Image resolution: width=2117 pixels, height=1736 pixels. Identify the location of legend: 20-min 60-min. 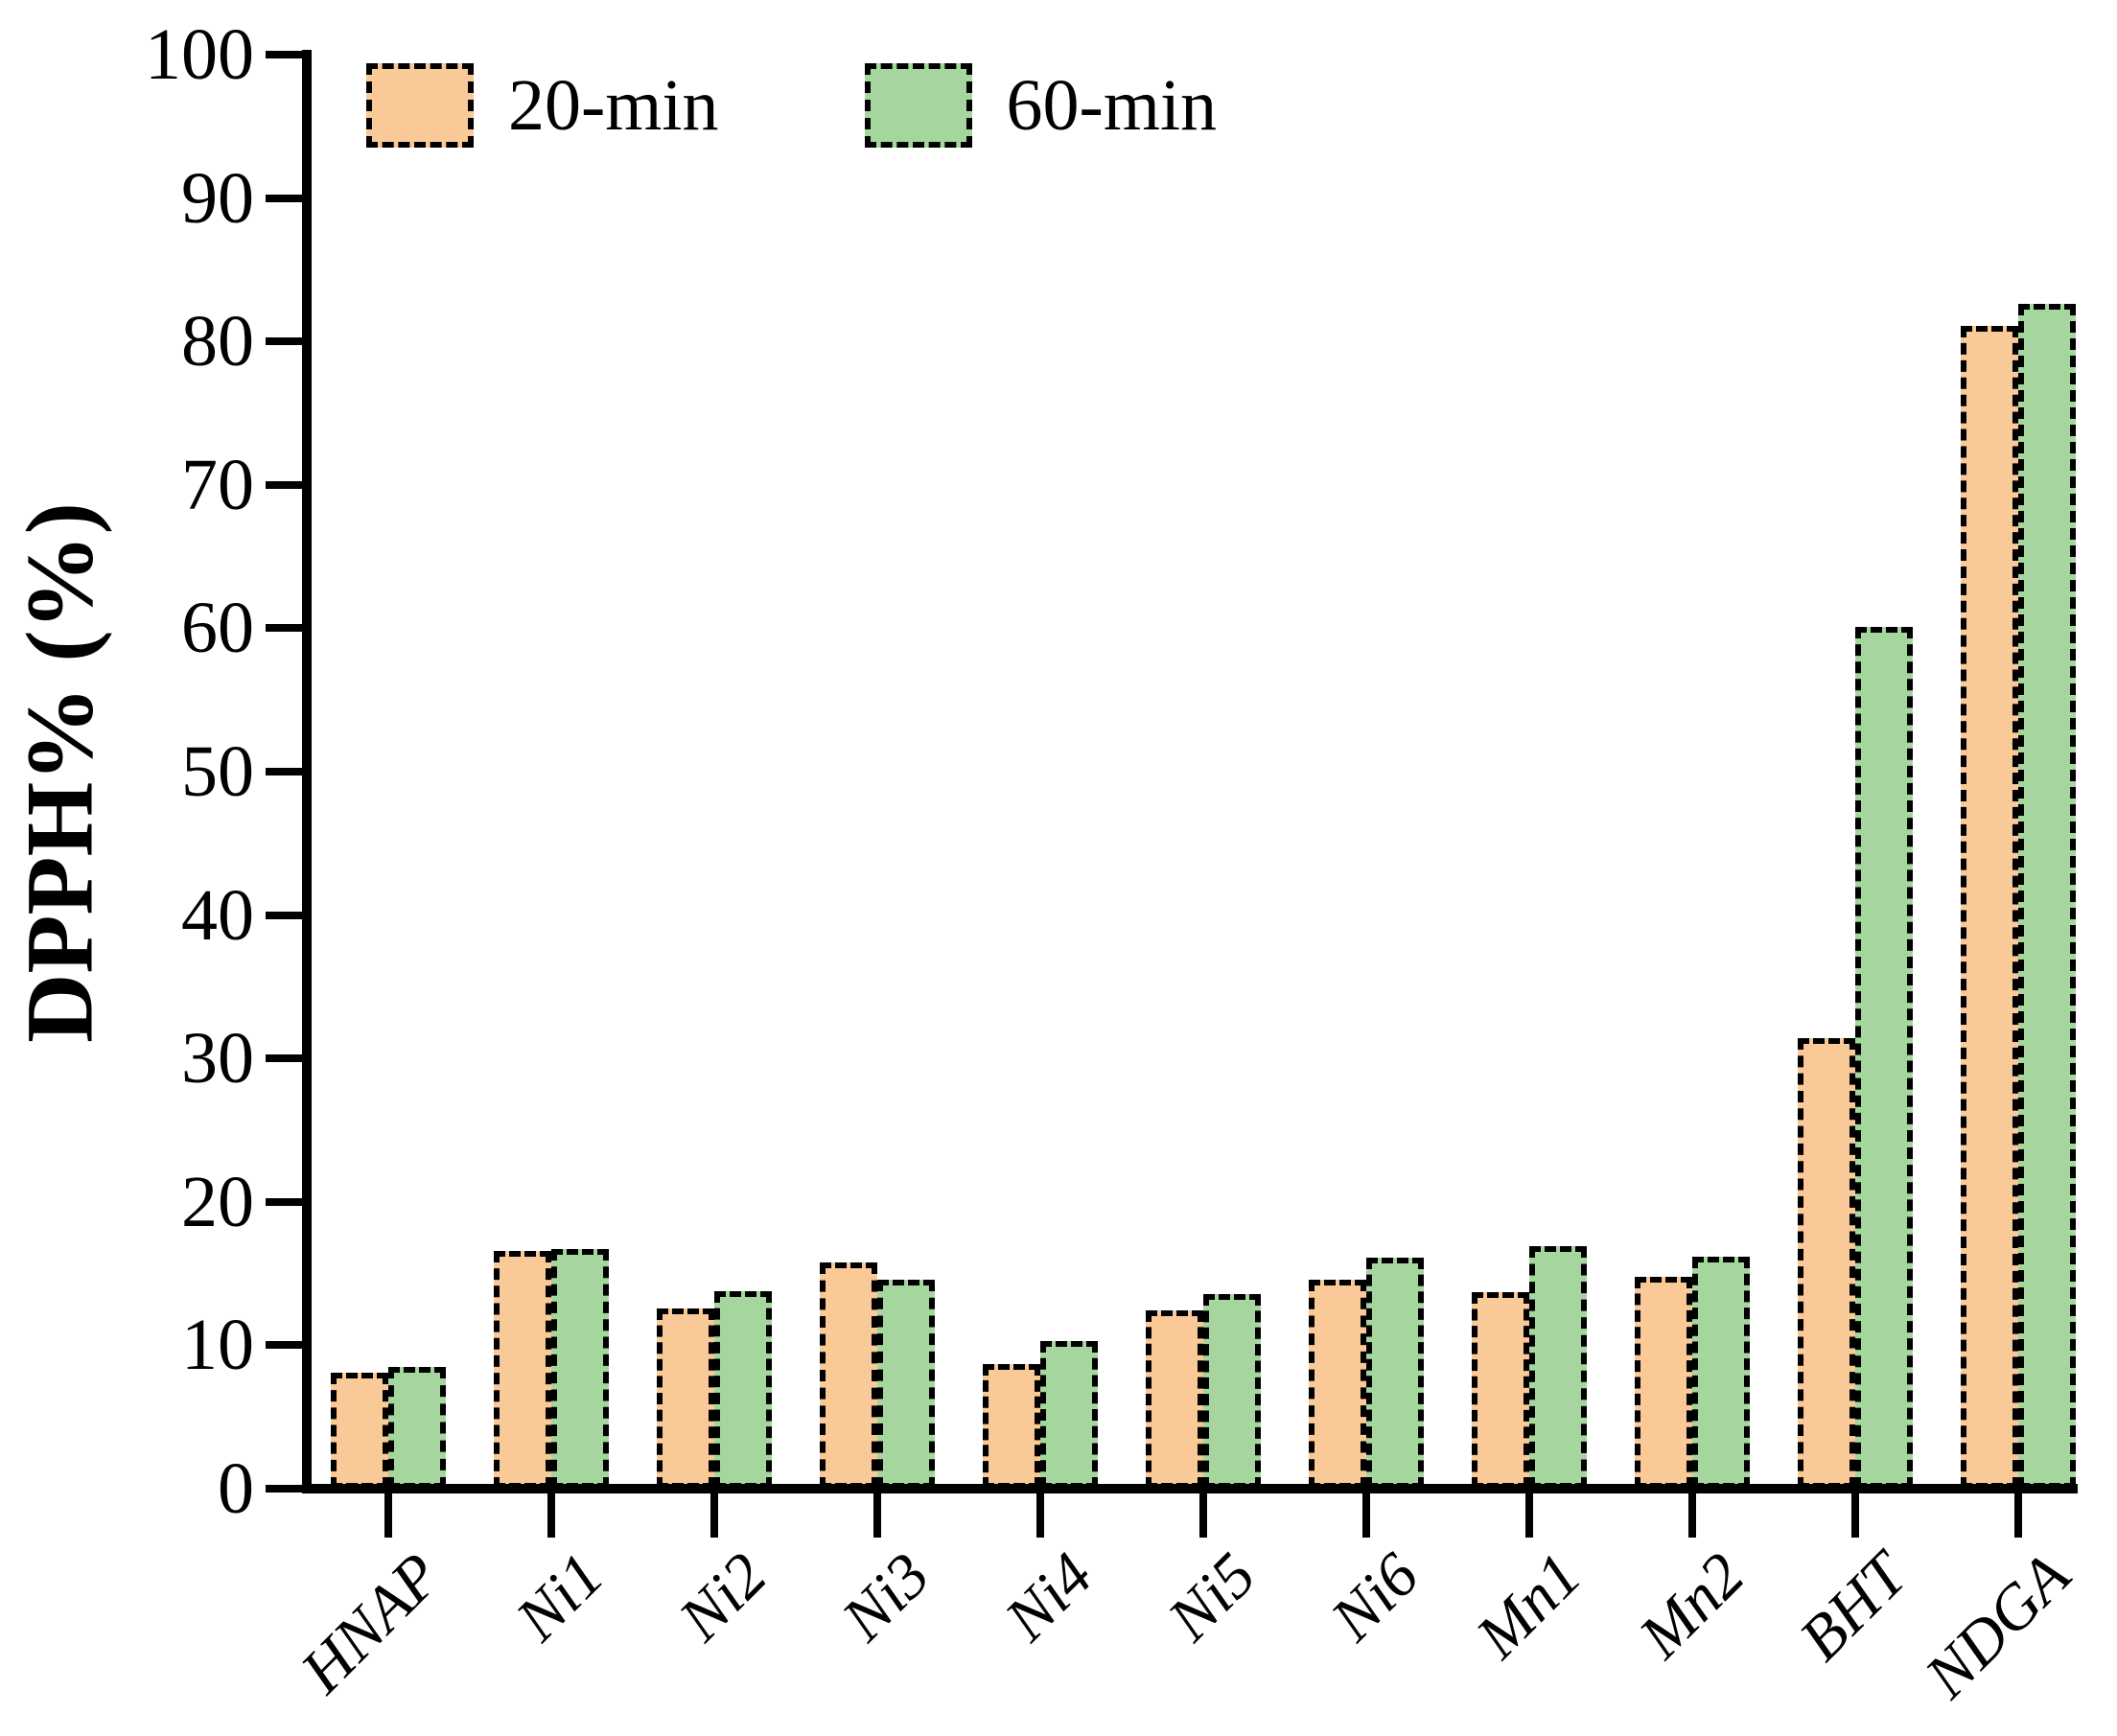
(792, 106).